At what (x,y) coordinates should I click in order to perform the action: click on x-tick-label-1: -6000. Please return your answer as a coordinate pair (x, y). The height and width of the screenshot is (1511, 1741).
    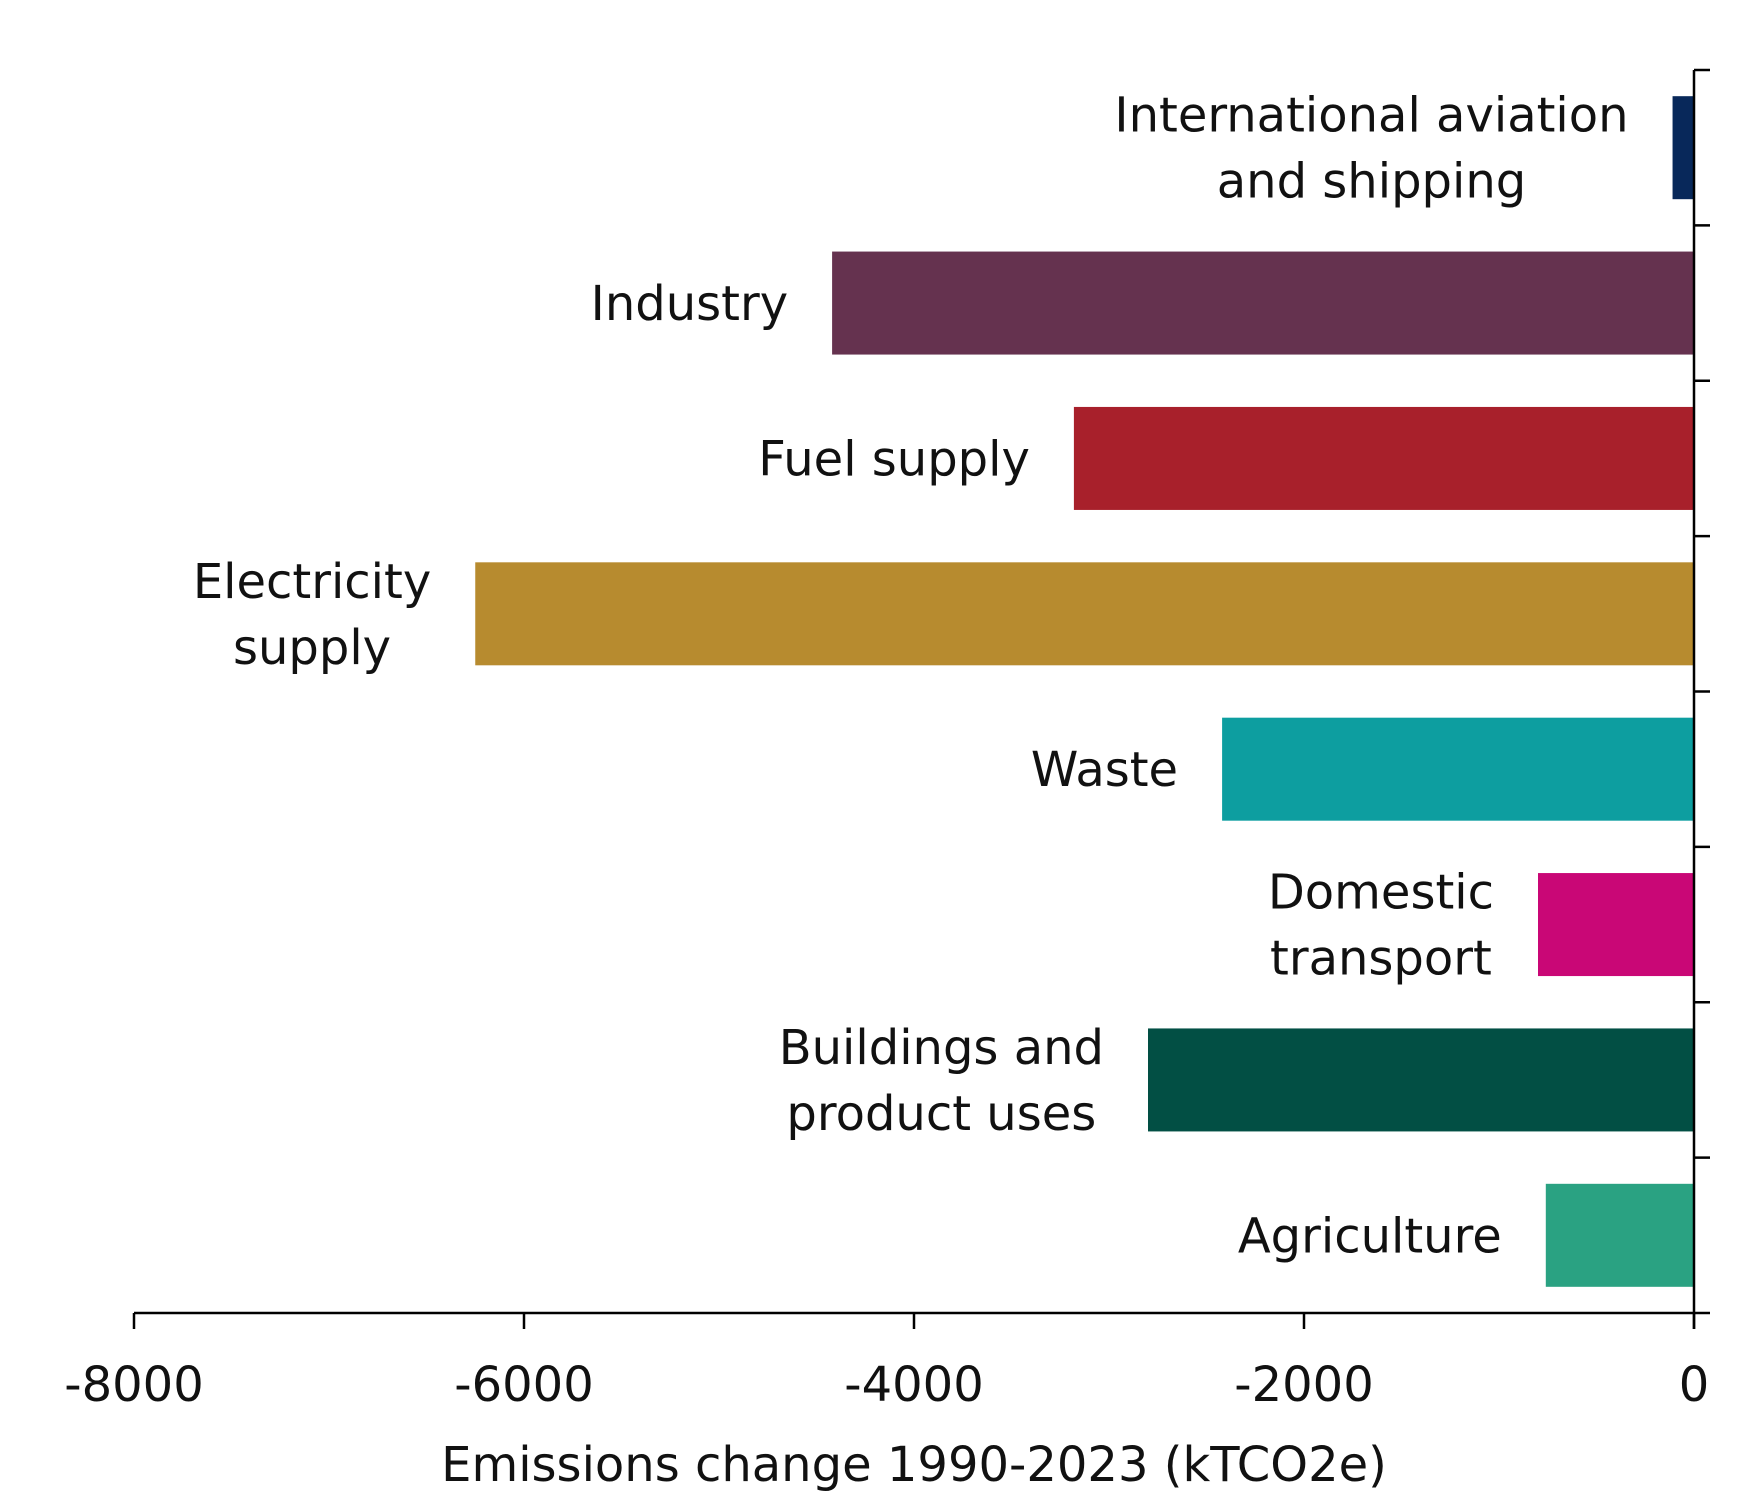
    Looking at the image, I should click on (523, 1385).